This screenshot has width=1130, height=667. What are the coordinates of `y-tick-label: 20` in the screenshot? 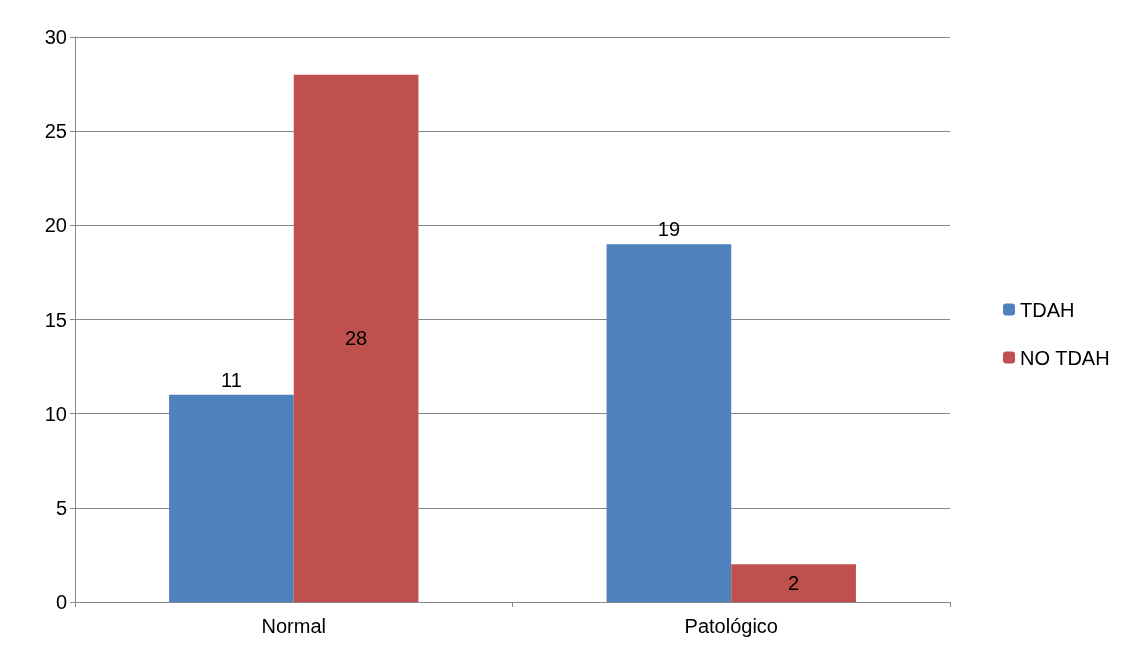 It's located at (55, 225).